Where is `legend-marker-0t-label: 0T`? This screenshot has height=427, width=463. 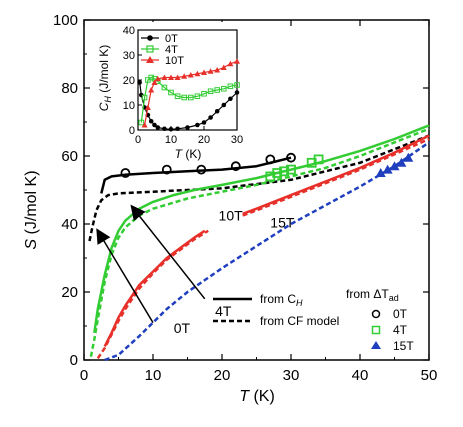
legend-marker-0t-label: 0T is located at coordinates (400, 314).